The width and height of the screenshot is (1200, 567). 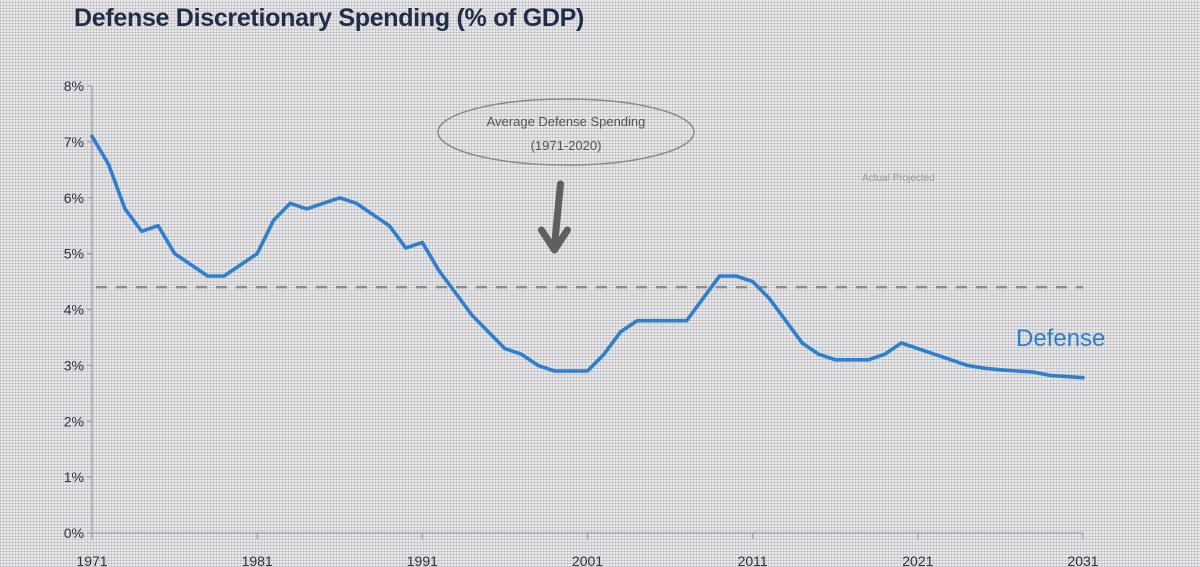 I want to click on y-tick-label: 7%, so click(x=74, y=142).